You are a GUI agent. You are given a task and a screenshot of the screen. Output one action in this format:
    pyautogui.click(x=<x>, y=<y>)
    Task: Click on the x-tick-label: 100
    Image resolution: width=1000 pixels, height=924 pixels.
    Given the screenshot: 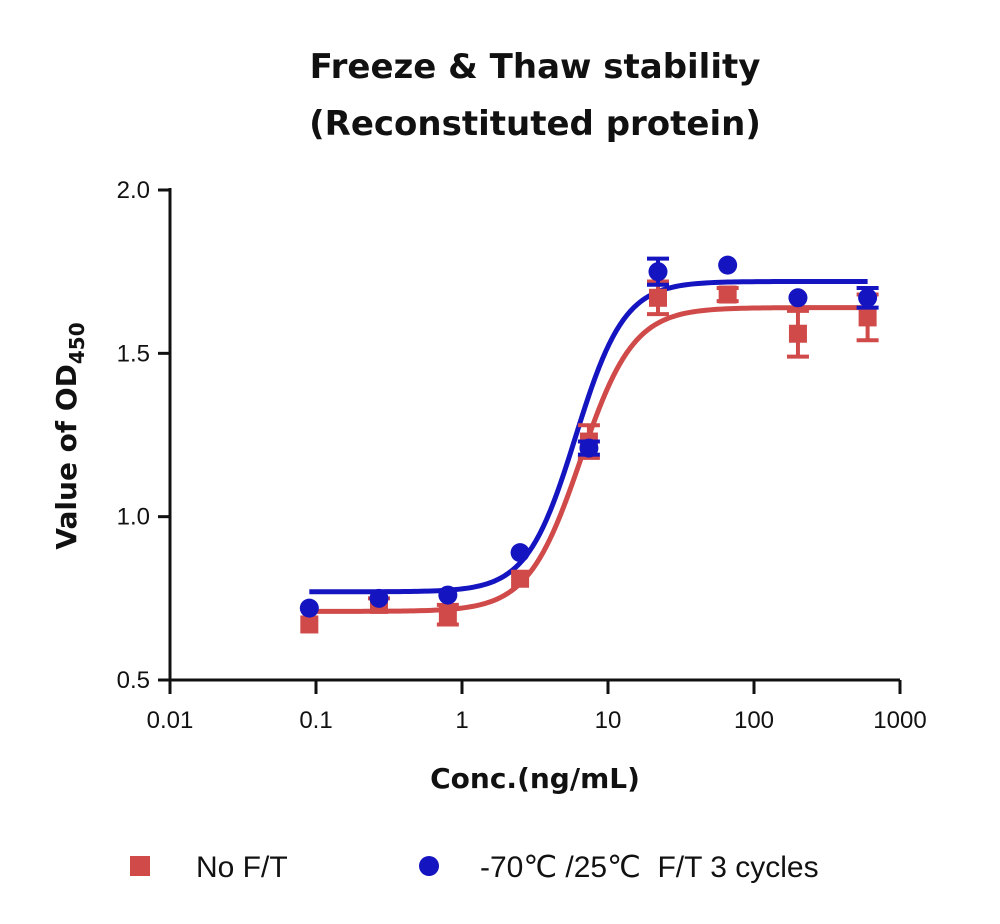 What is the action you would take?
    pyautogui.click(x=754, y=720)
    